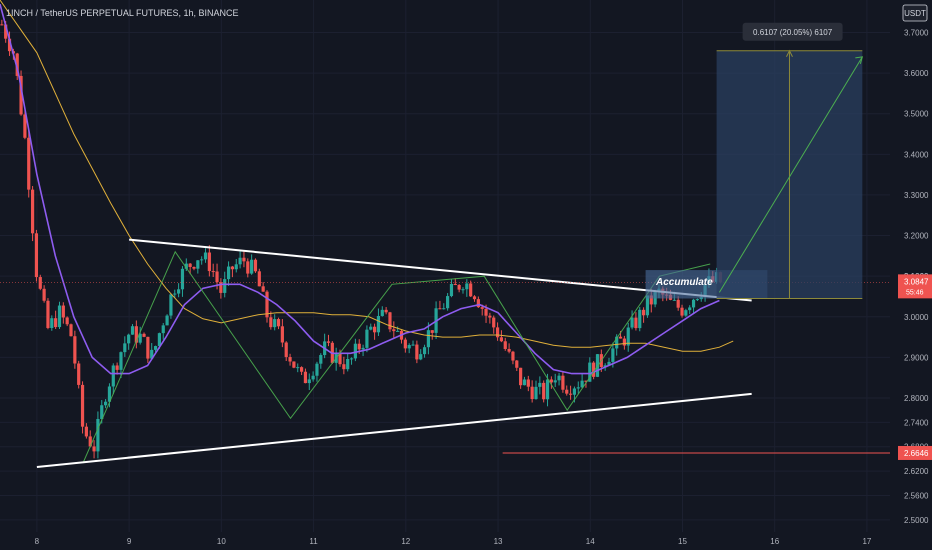 The width and height of the screenshot is (932, 550). What do you see at coordinates (859, 60) in the screenshot?
I see `projection-arrowhead` at bounding box center [859, 60].